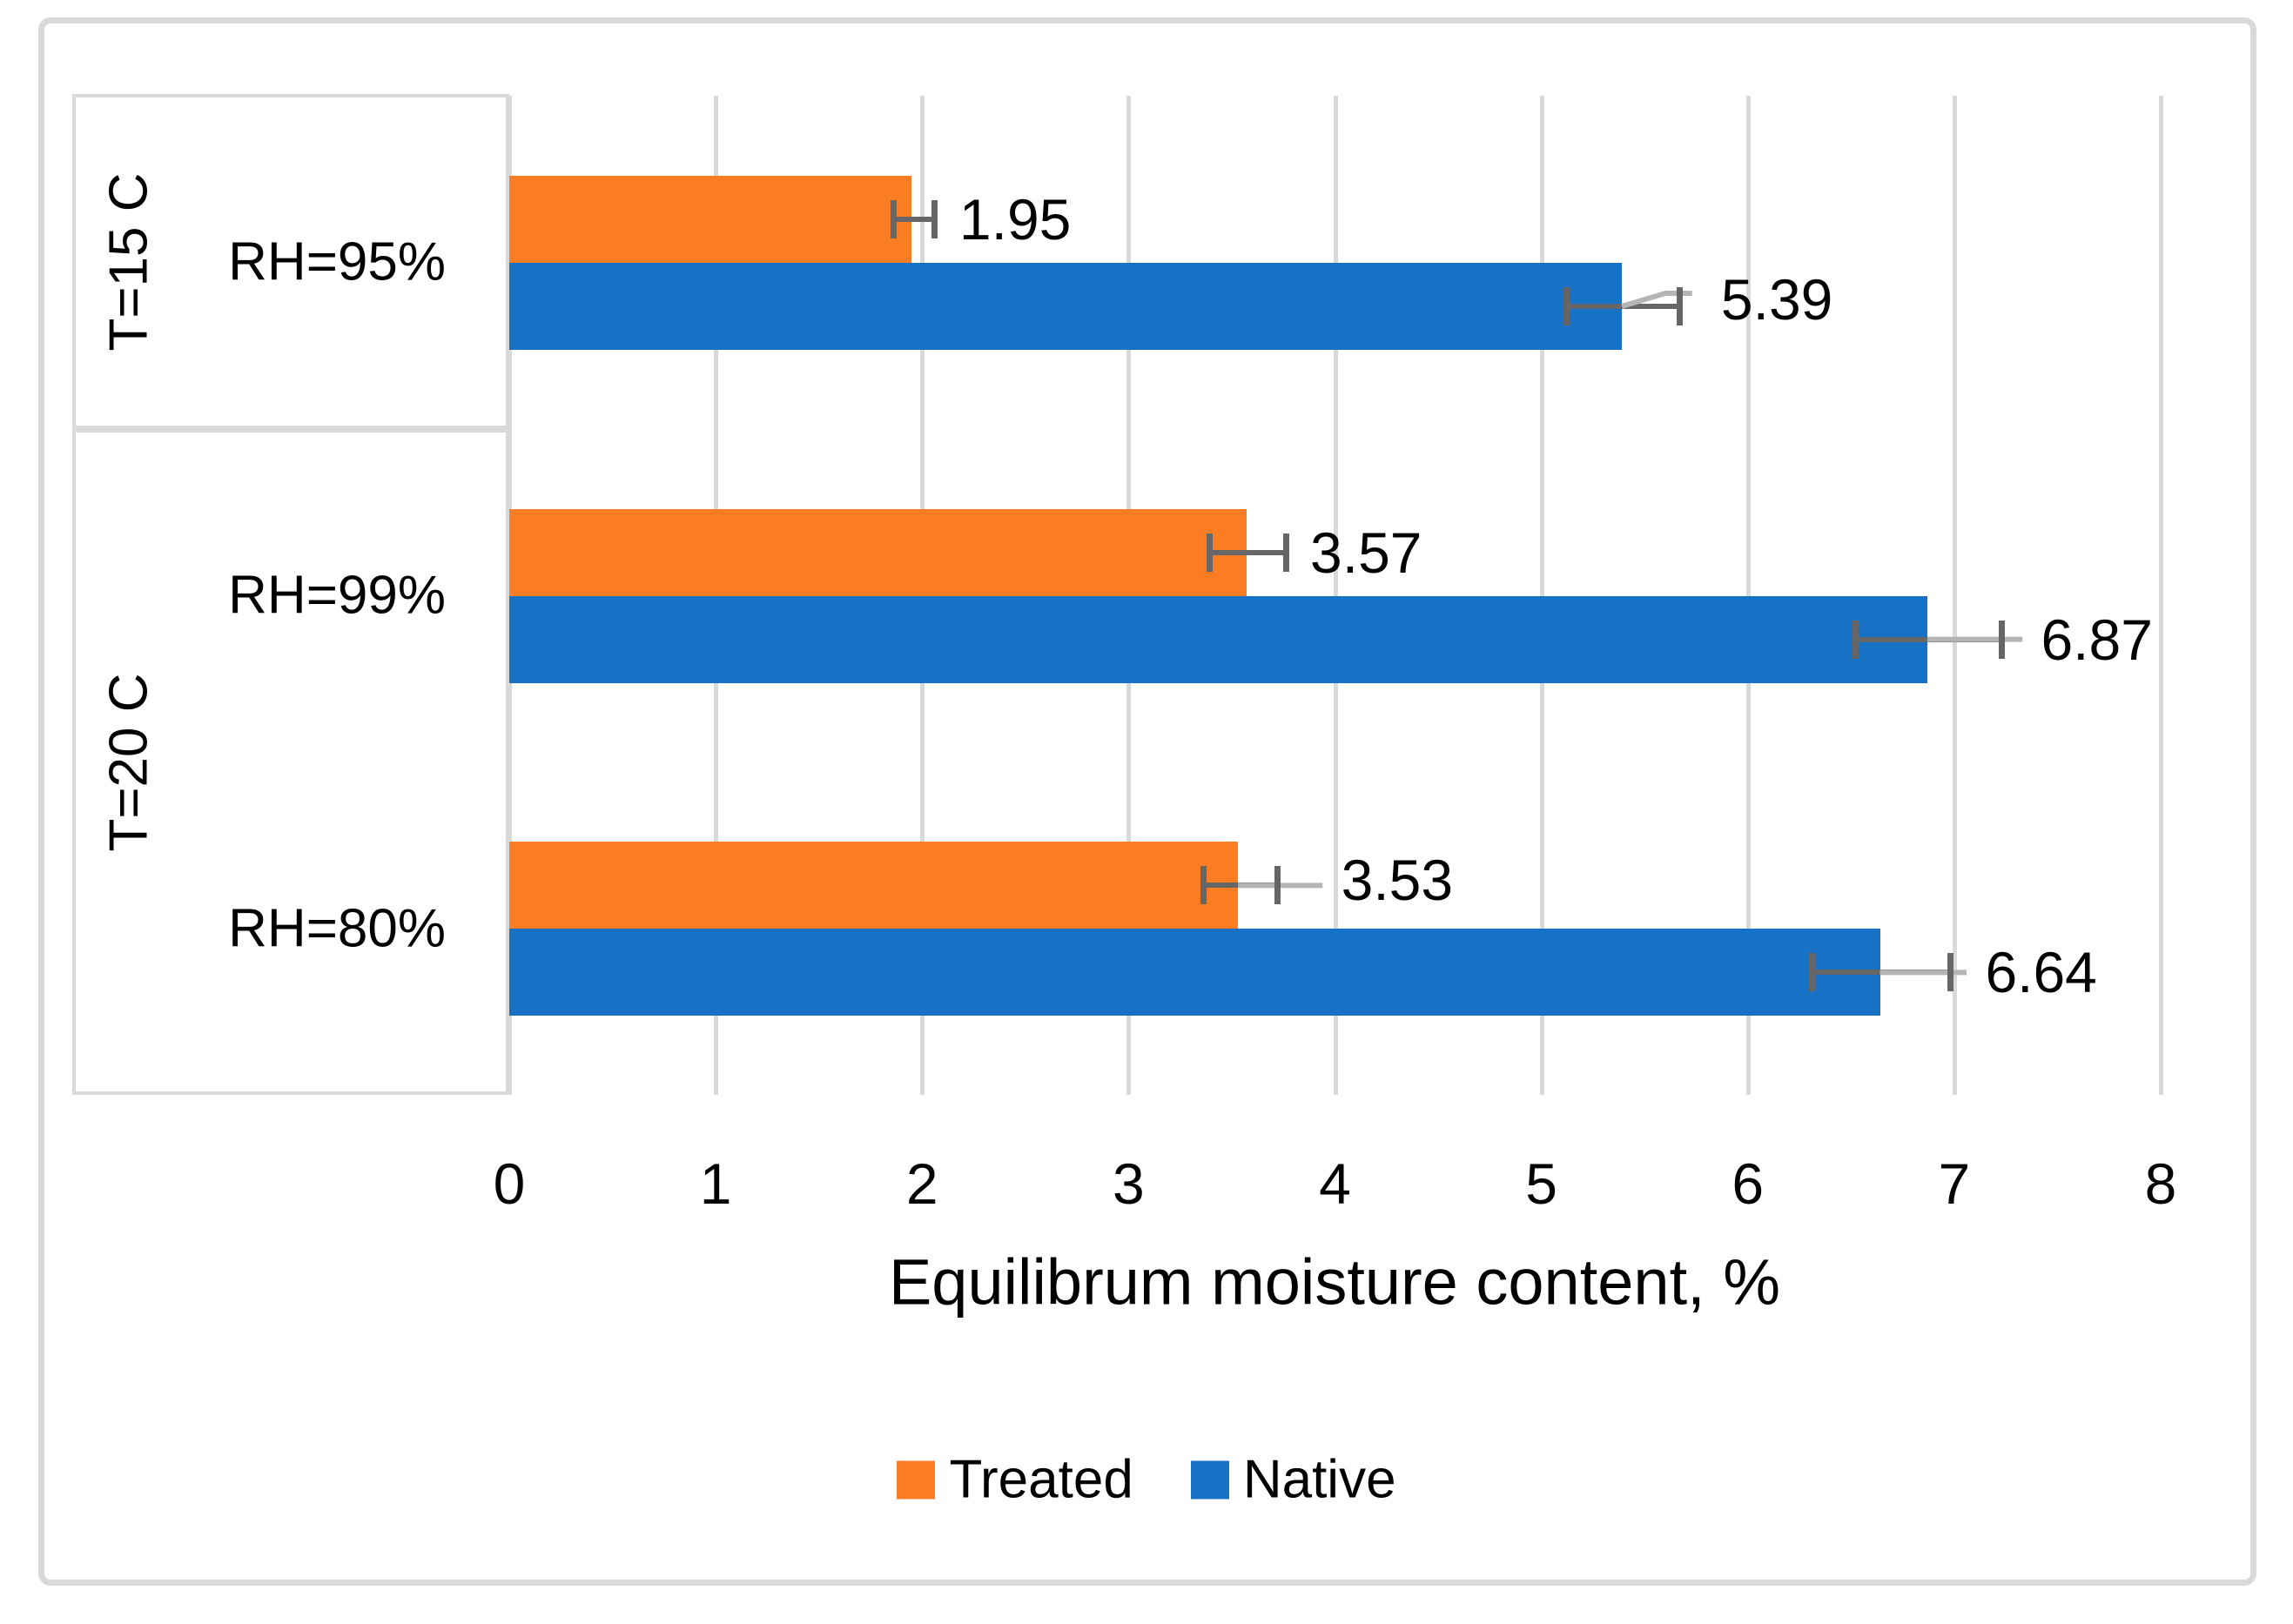 The height and width of the screenshot is (1624, 2293). What do you see at coordinates (1129, 1183) in the screenshot?
I see `x-tick-3: 3` at bounding box center [1129, 1183].